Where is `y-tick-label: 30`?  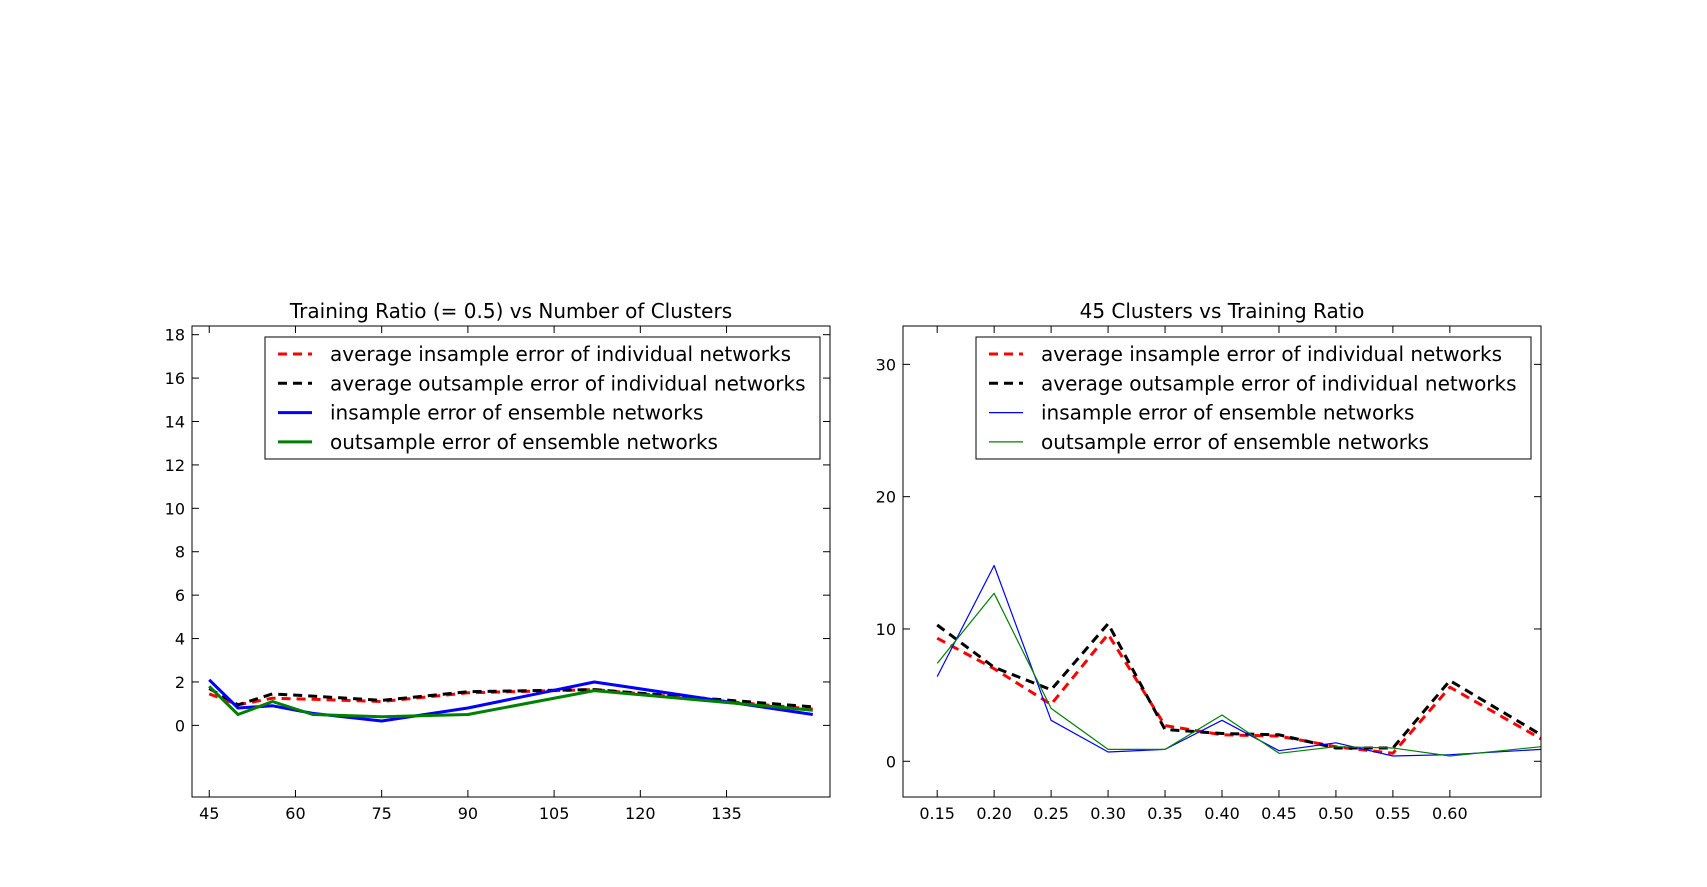
y-tick-label: 30 is located at coordinates (886, 364).